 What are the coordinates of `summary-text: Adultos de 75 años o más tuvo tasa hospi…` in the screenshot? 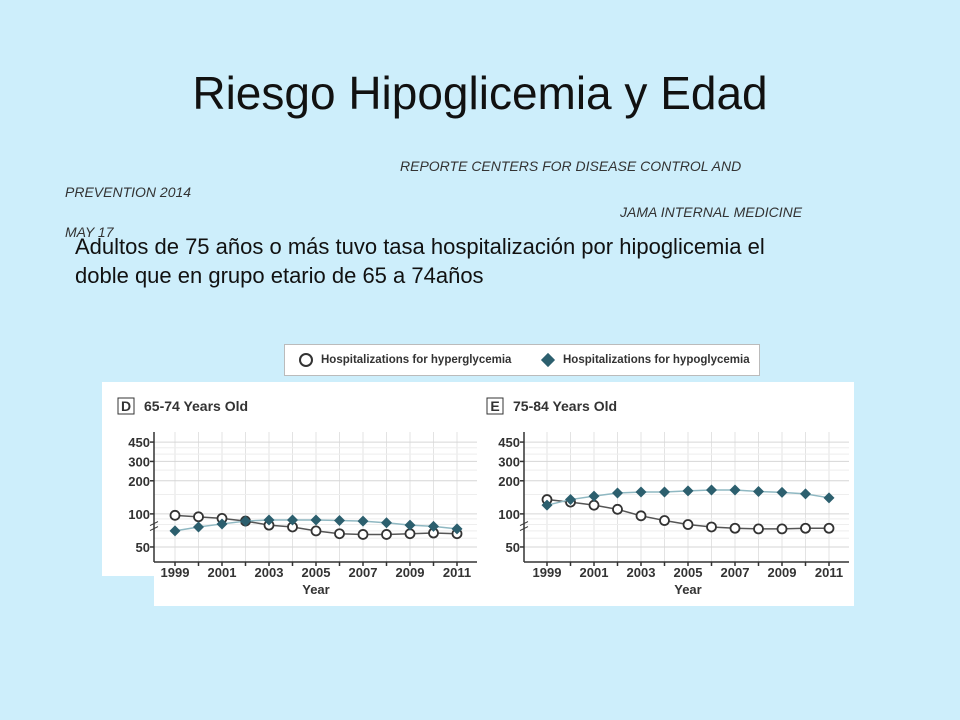 It's located at (420, 261).